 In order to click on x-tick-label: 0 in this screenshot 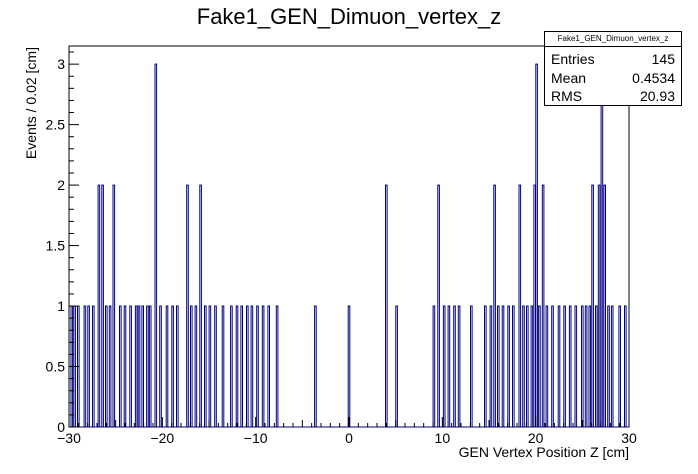, I will do `click(349, 438)`.